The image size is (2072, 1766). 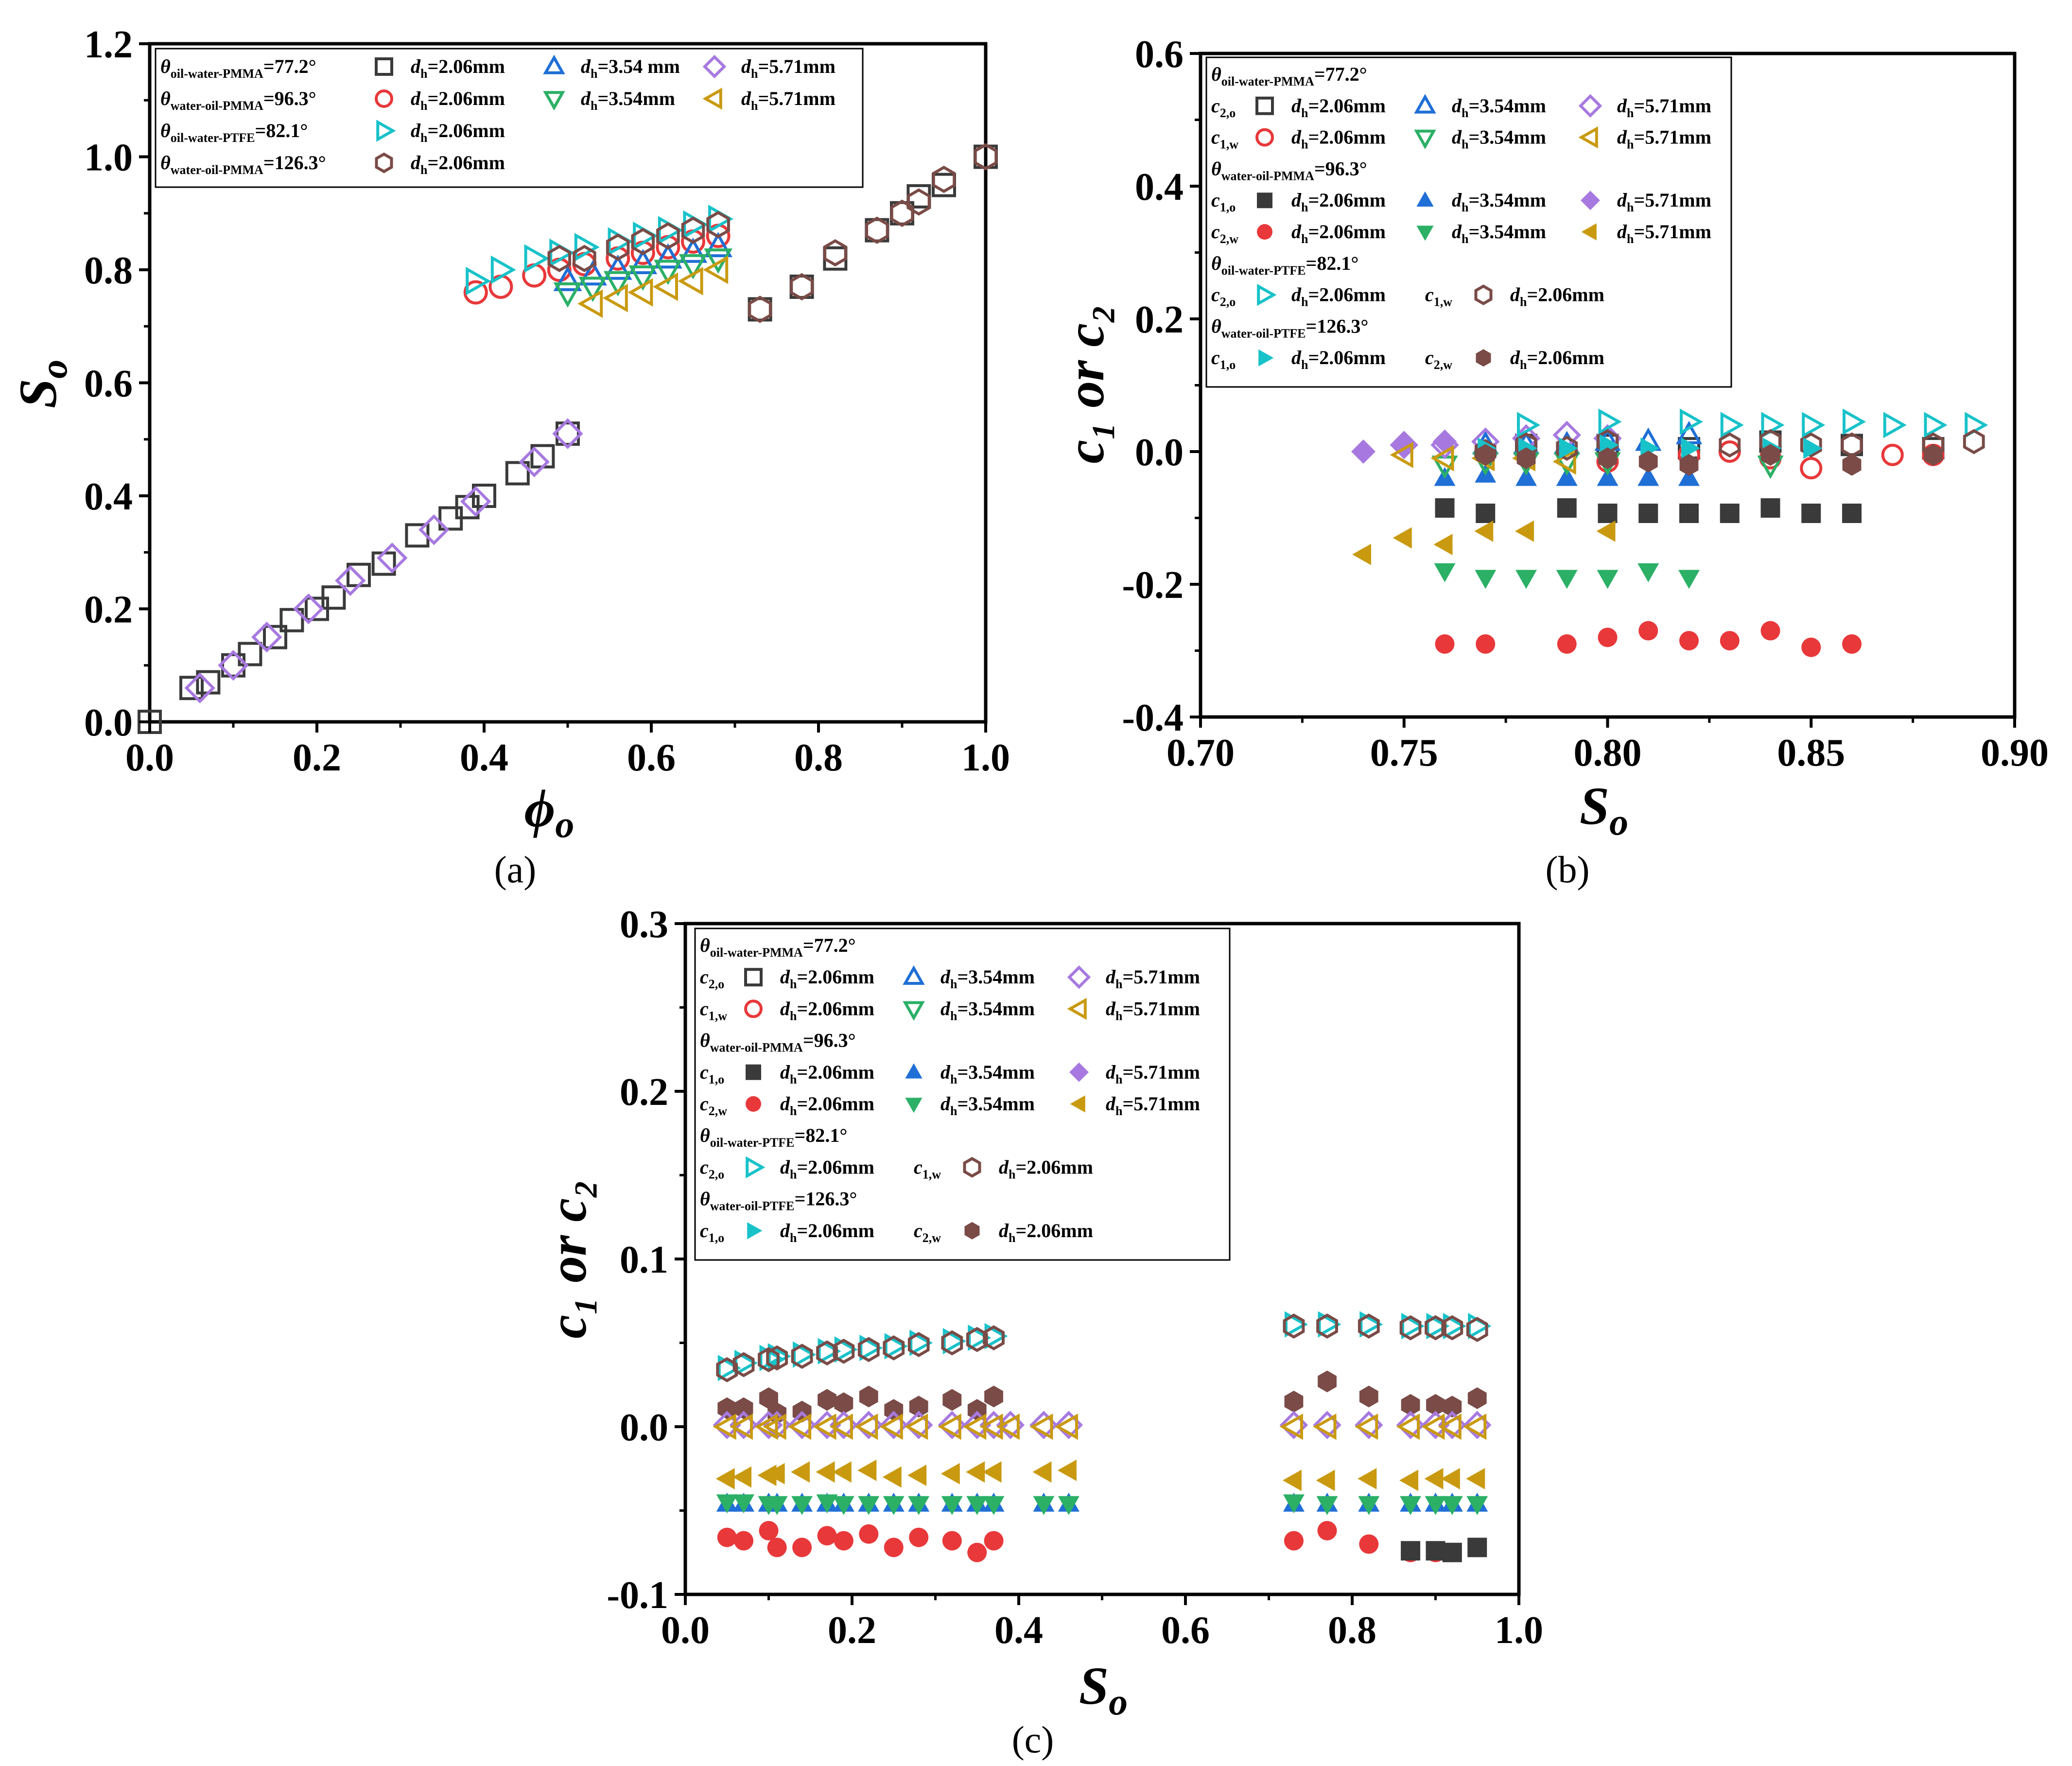 I want to click on panel-a-label: (a), so click(x=515, y=869).